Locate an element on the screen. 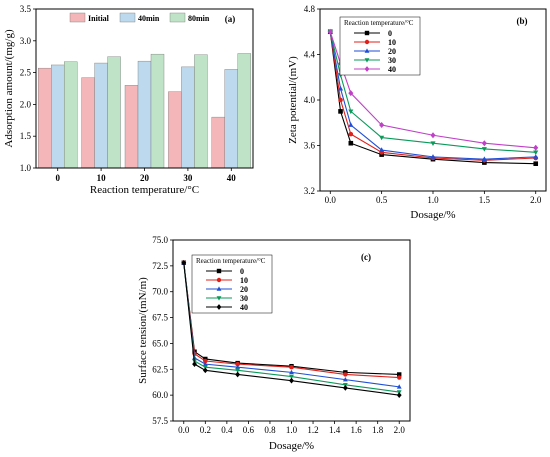 The height and width of the screenshot is (457, 550). legend-swatch-a-80min is located at coordinates (177, 17).